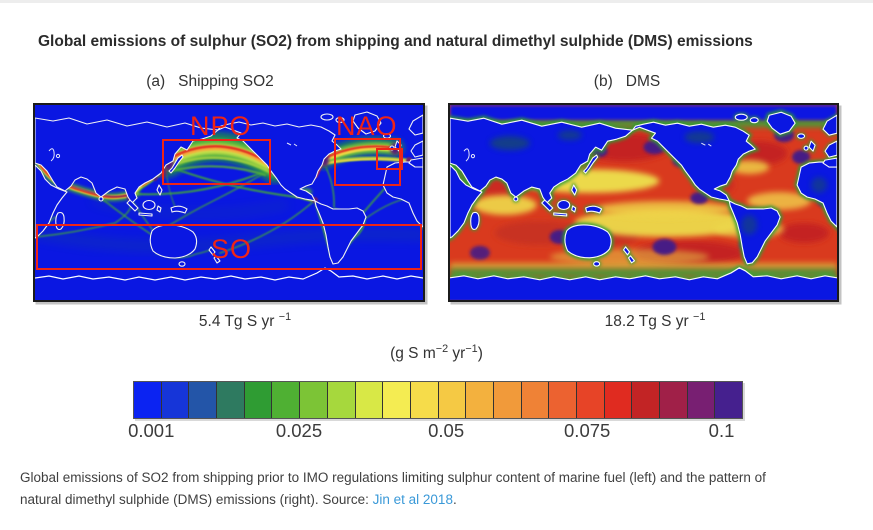 The height and width of the screenshot is (530, 873). I want to click on colorbar-units-label: (g S m−2 yr−1), so click(436, 353).